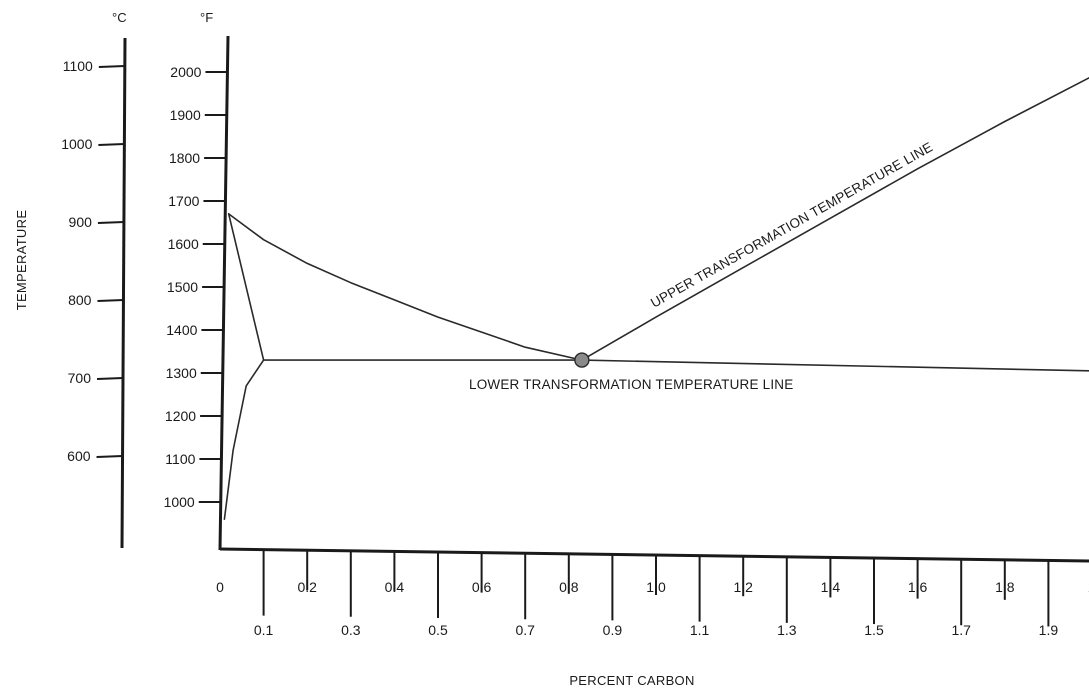  Describe the element at coordinates (220, 587) in the screenshot. I see `x-tick-label: 0` at that location.